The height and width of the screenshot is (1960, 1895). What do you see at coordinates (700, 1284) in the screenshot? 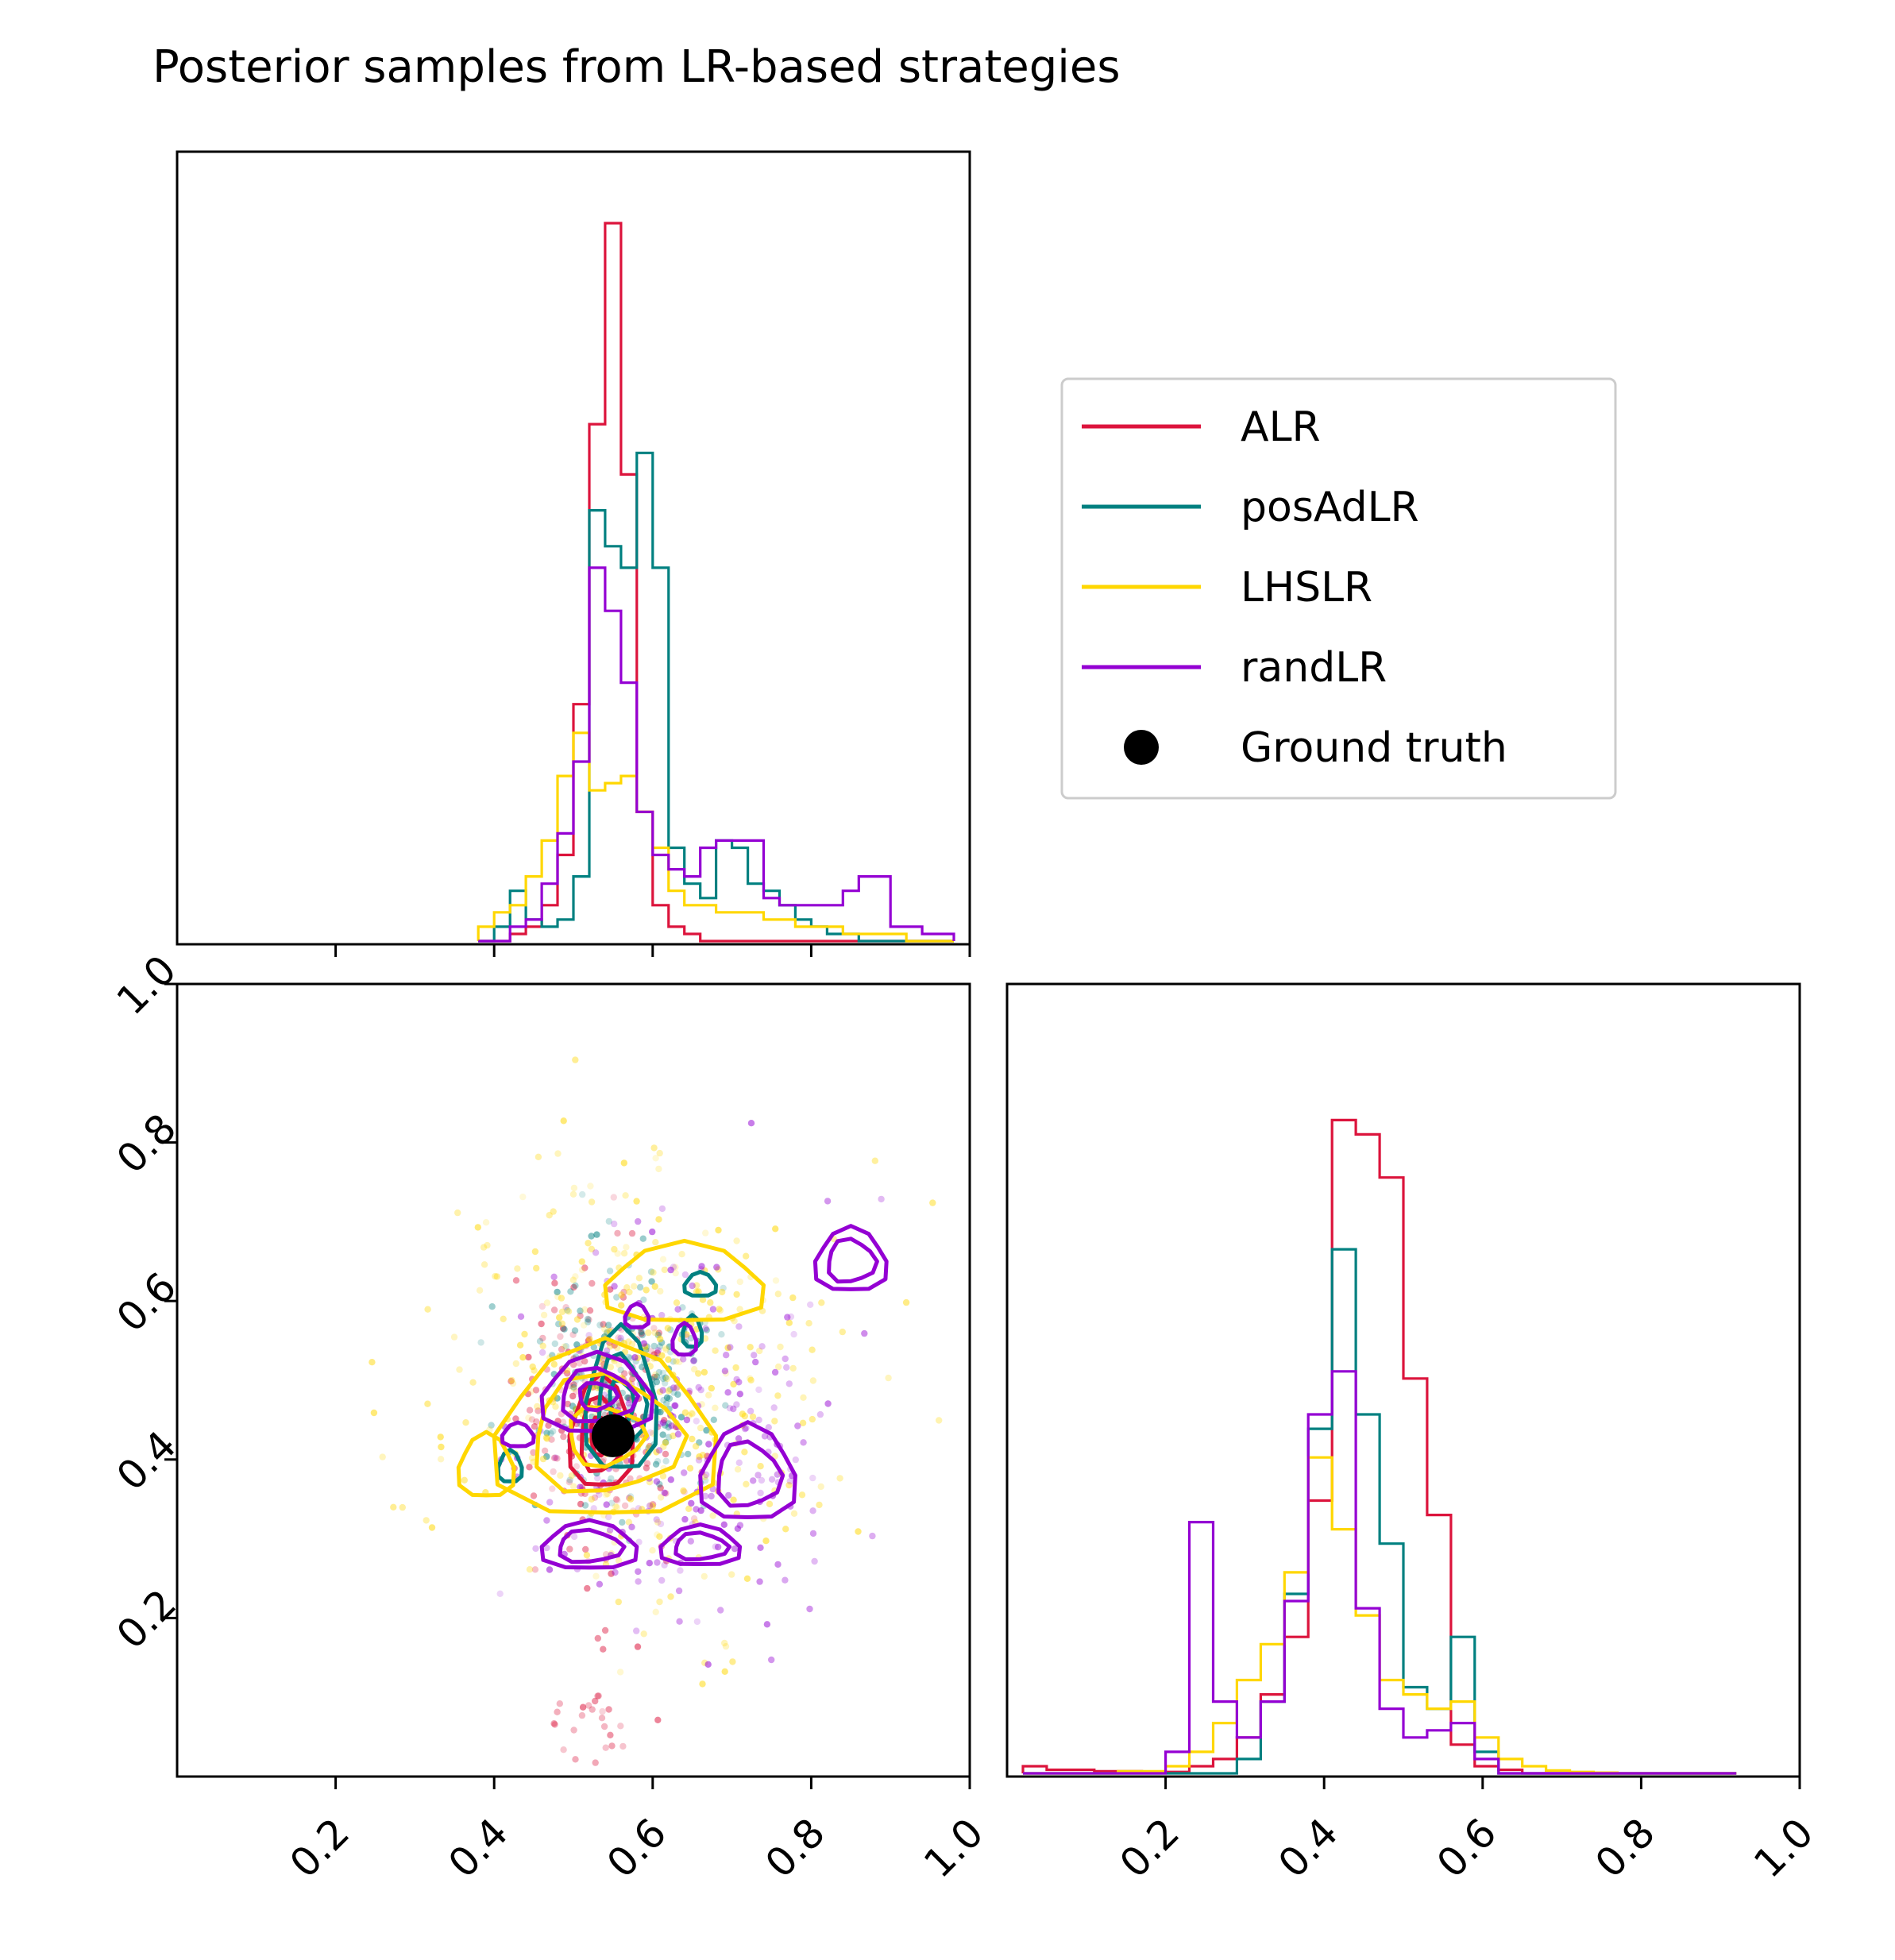
I see `contour-posadlr` at bounding box center [700, 1284].